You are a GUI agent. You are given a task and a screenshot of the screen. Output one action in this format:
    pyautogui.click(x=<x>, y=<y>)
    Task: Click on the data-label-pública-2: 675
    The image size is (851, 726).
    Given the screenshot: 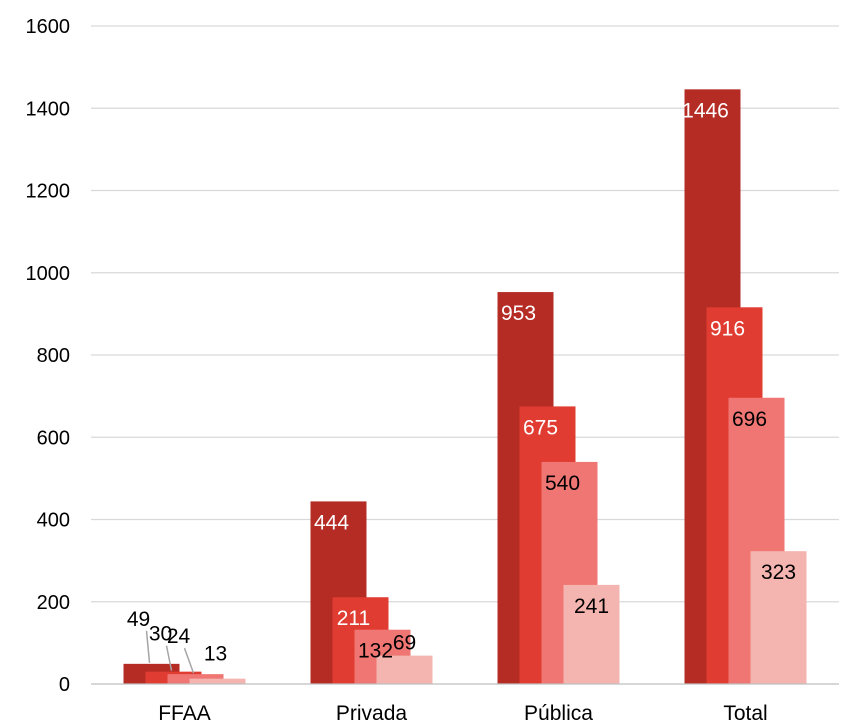 What is the action you would take?
    pyautogui.click(x=540, y=427)
    